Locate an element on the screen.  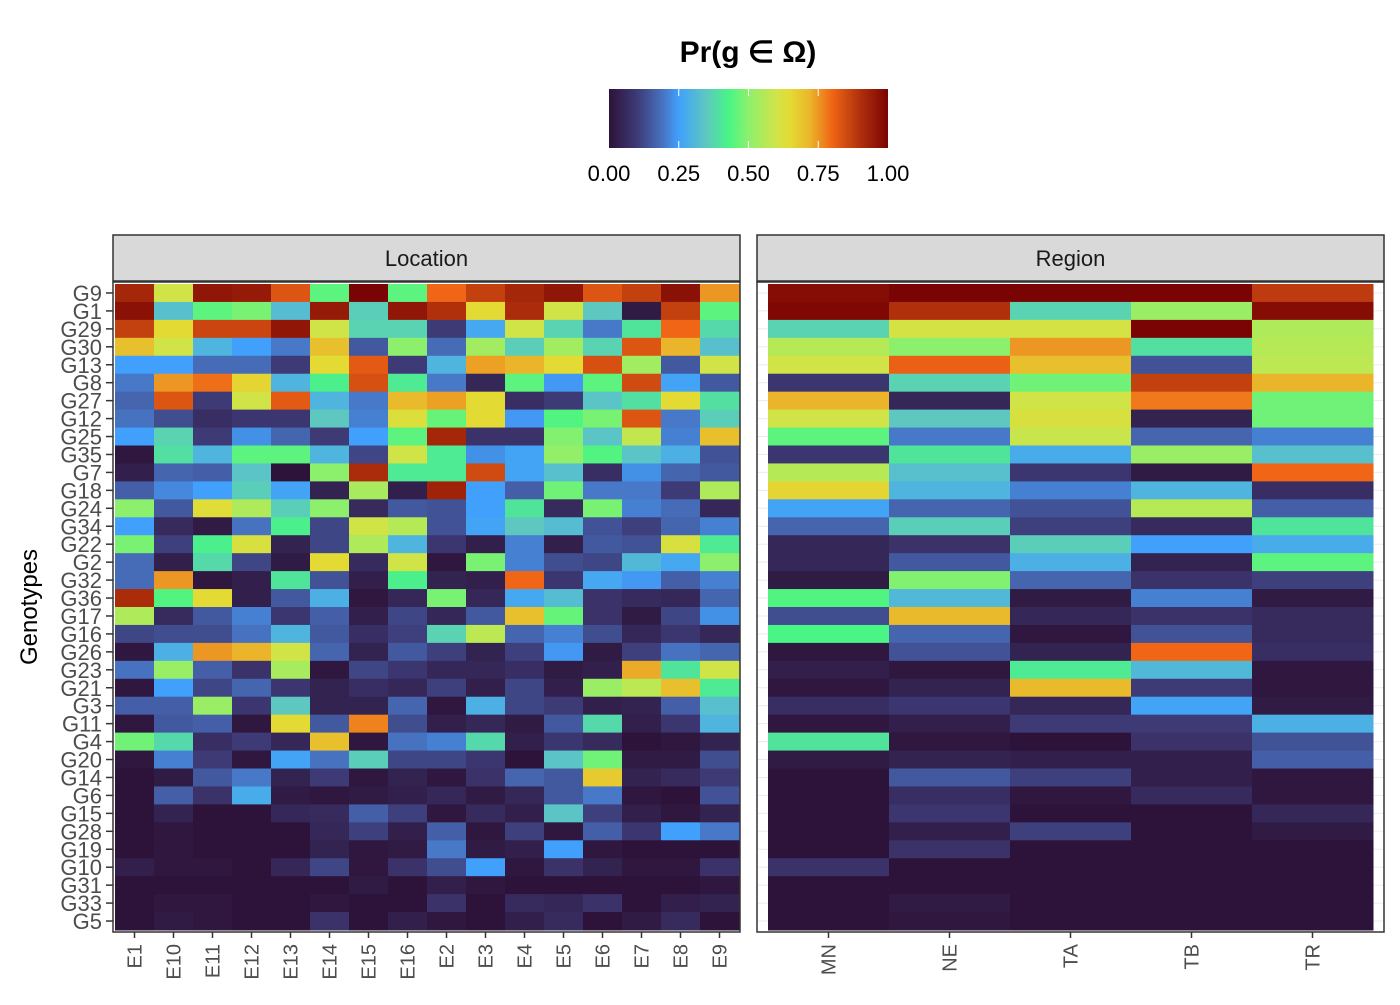
y-tick-label: G22 is located at coordinates (81, 544).